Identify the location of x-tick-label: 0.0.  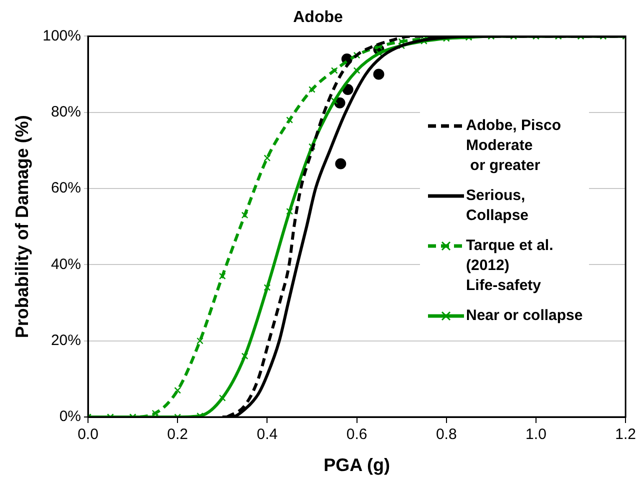
(88, 435).